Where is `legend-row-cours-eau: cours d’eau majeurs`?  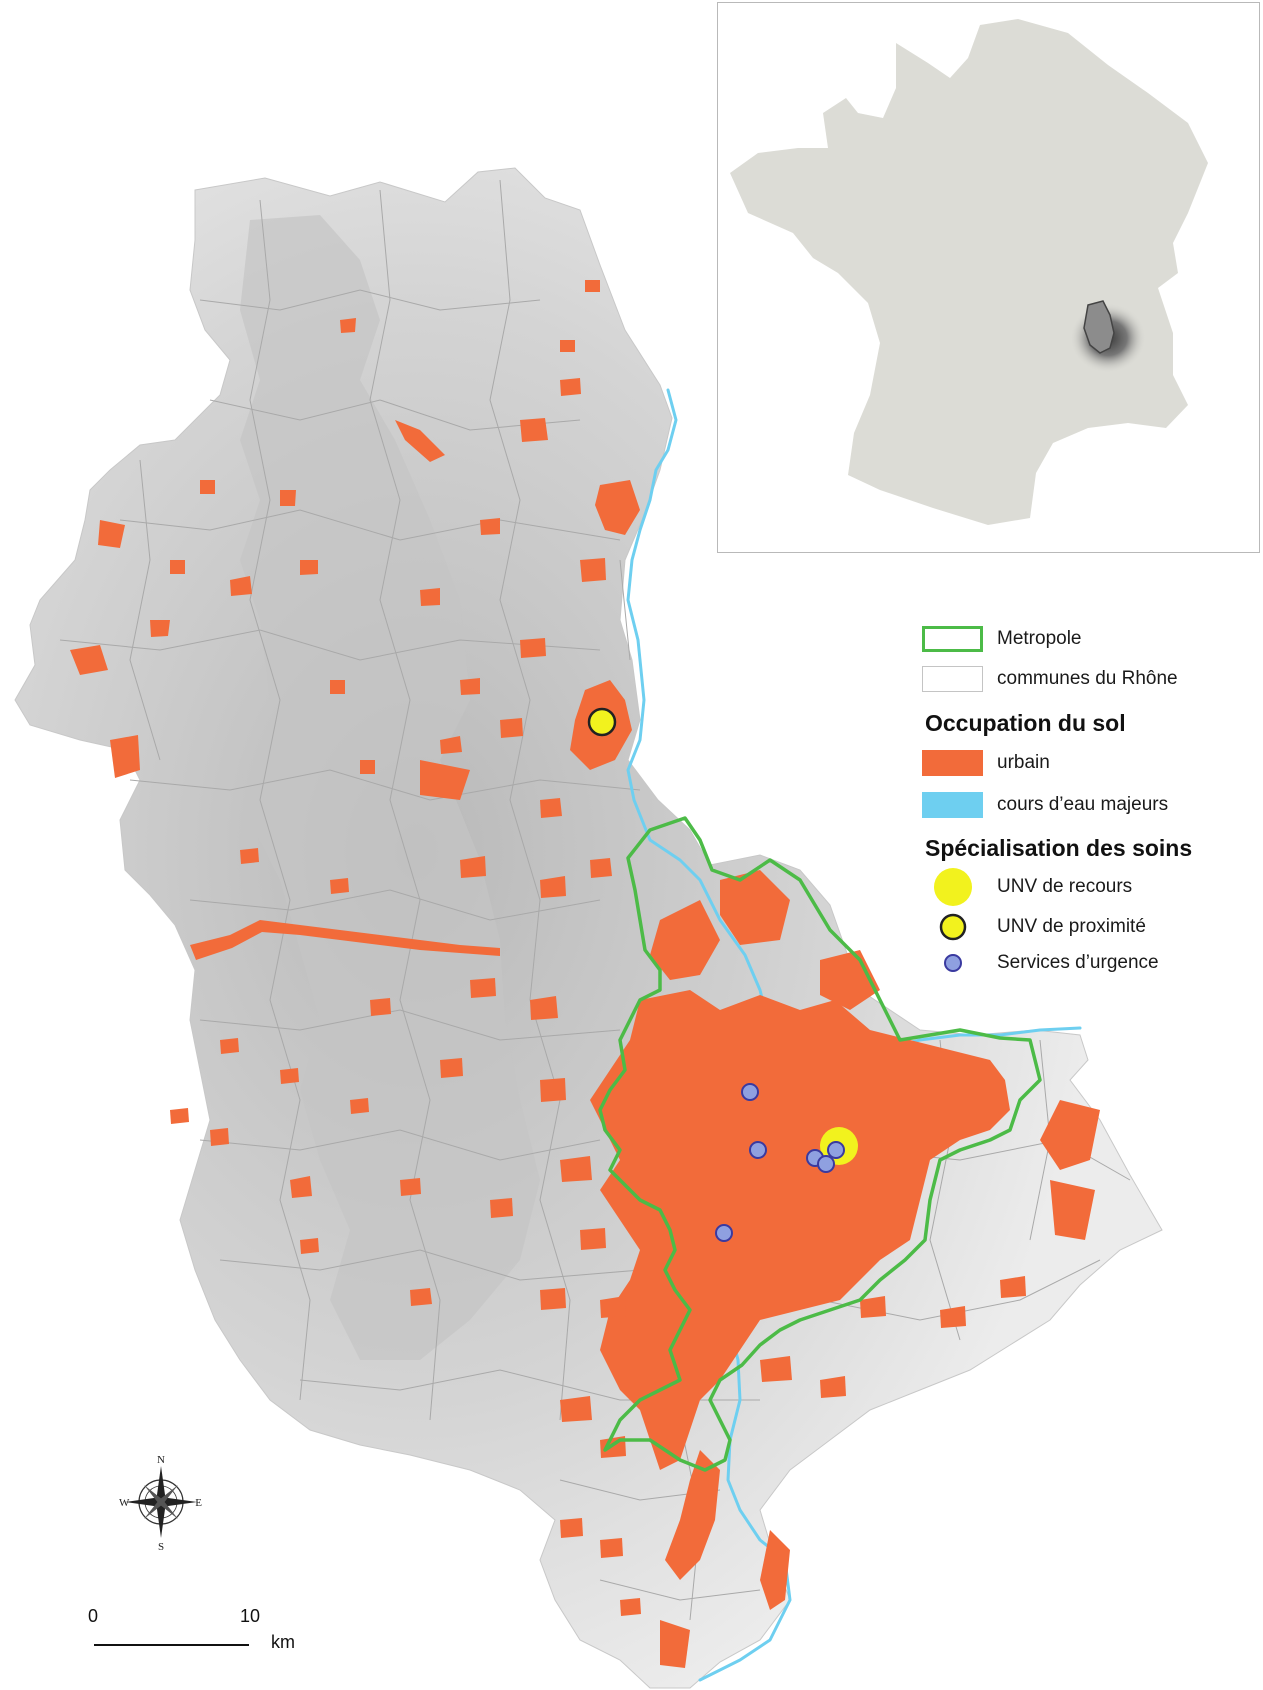 legend-row-cours-eau: cours d’eau majeurs is located at coordinates (1045, 805).